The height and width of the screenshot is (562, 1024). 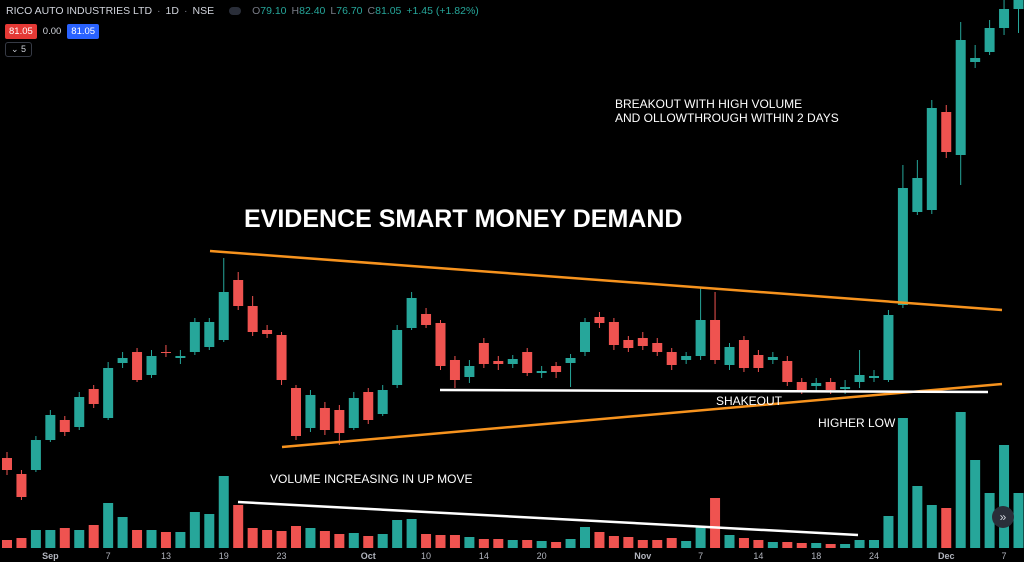 I want to click on x-tick-label: 20, so click(x=542, y=556).